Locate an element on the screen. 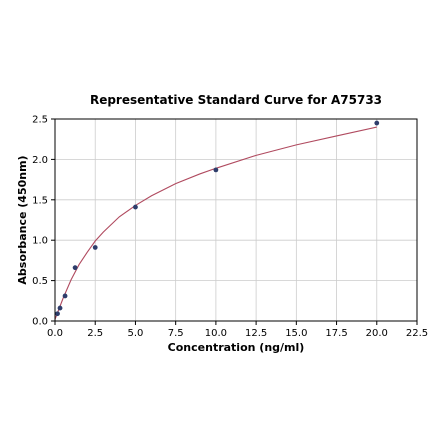 Image resolution: width=440 pixels, height=445 pixels. y-axis-label: Absorbance (450nm) is located at coordinates (22, 219).